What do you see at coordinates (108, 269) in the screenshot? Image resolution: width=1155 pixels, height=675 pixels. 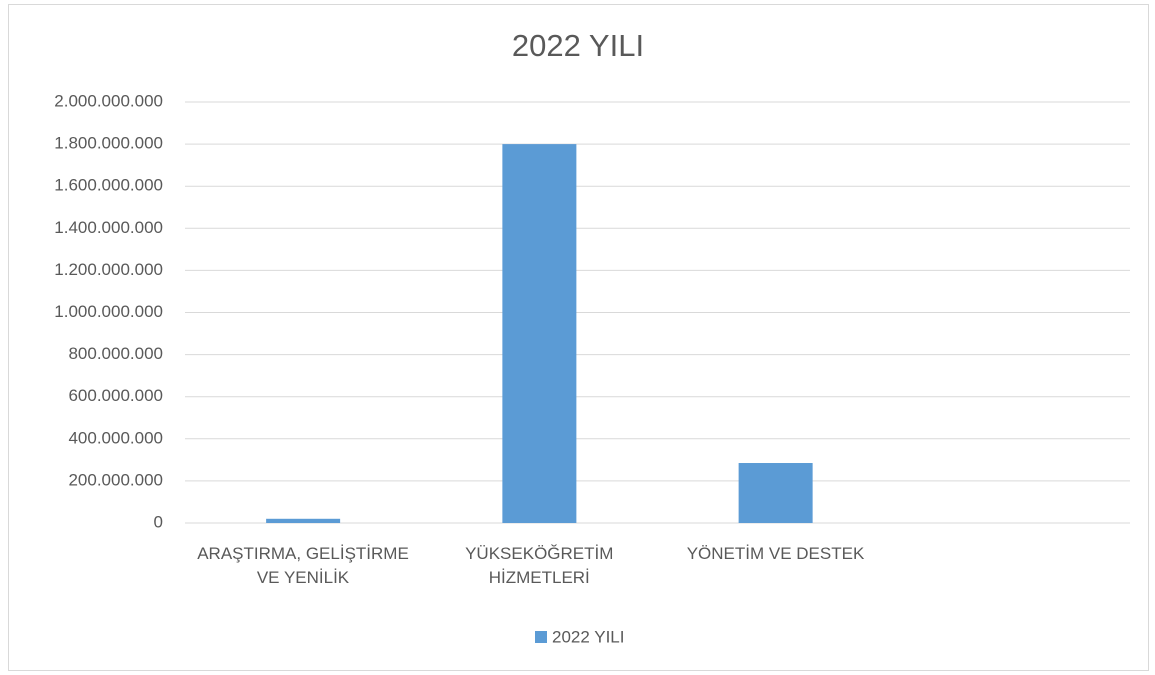 I see `y-tick-label: 1.200.000.000` at bounding box center [108, 269].